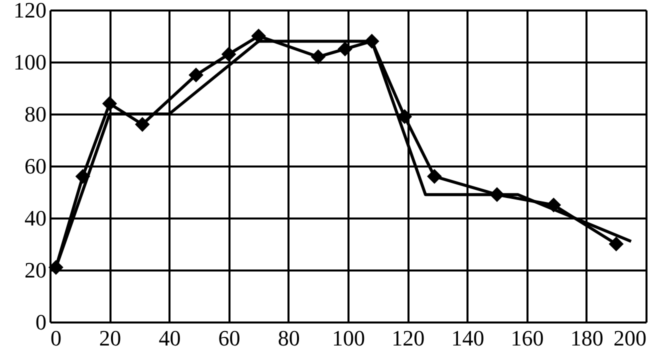  What do you see at coordinates (35, 218) in the screenshot?
I see `y-tick-label: 40` at bounding box center [35, 218].